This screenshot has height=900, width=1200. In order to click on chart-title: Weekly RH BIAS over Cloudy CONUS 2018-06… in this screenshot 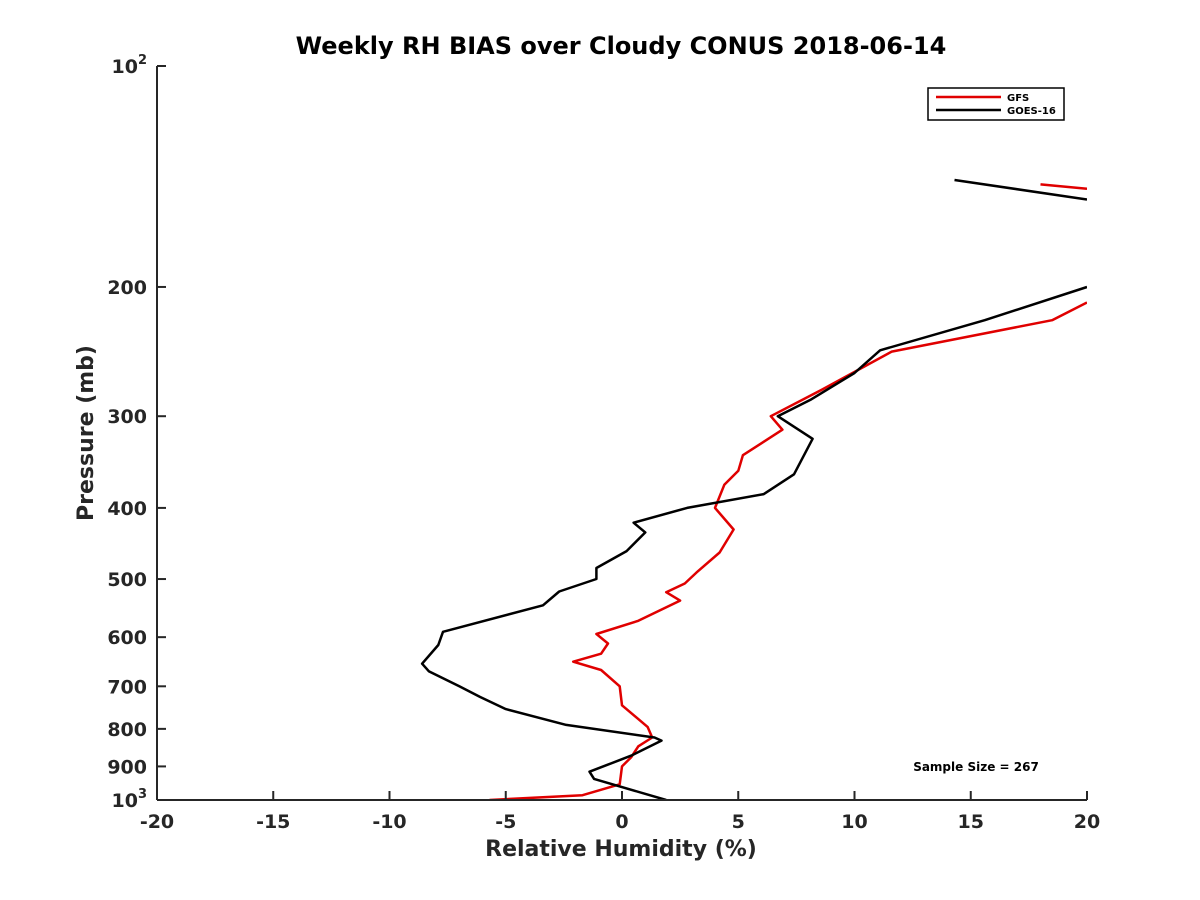, I will do `click(621, 46)`.